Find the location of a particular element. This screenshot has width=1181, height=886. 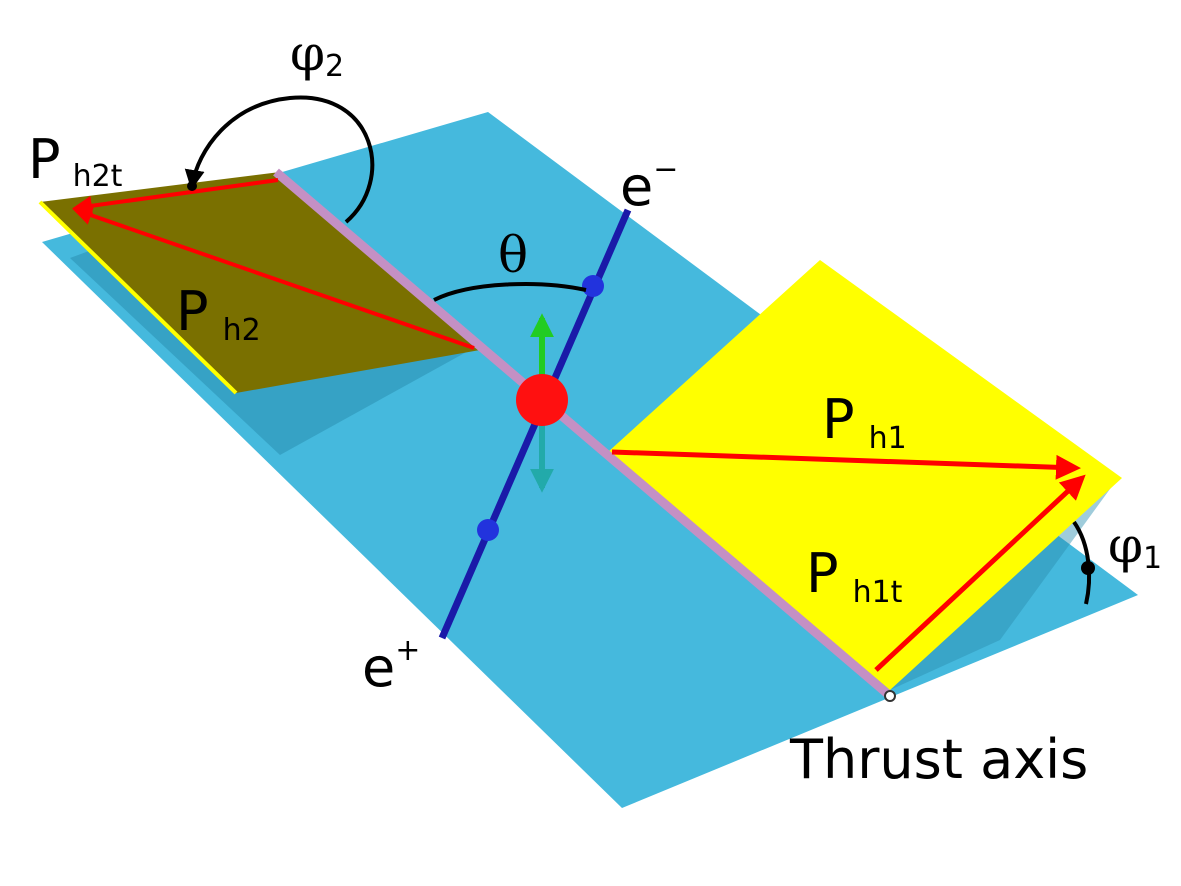

label-e-minus: e− is located at coordinates (649, 185).